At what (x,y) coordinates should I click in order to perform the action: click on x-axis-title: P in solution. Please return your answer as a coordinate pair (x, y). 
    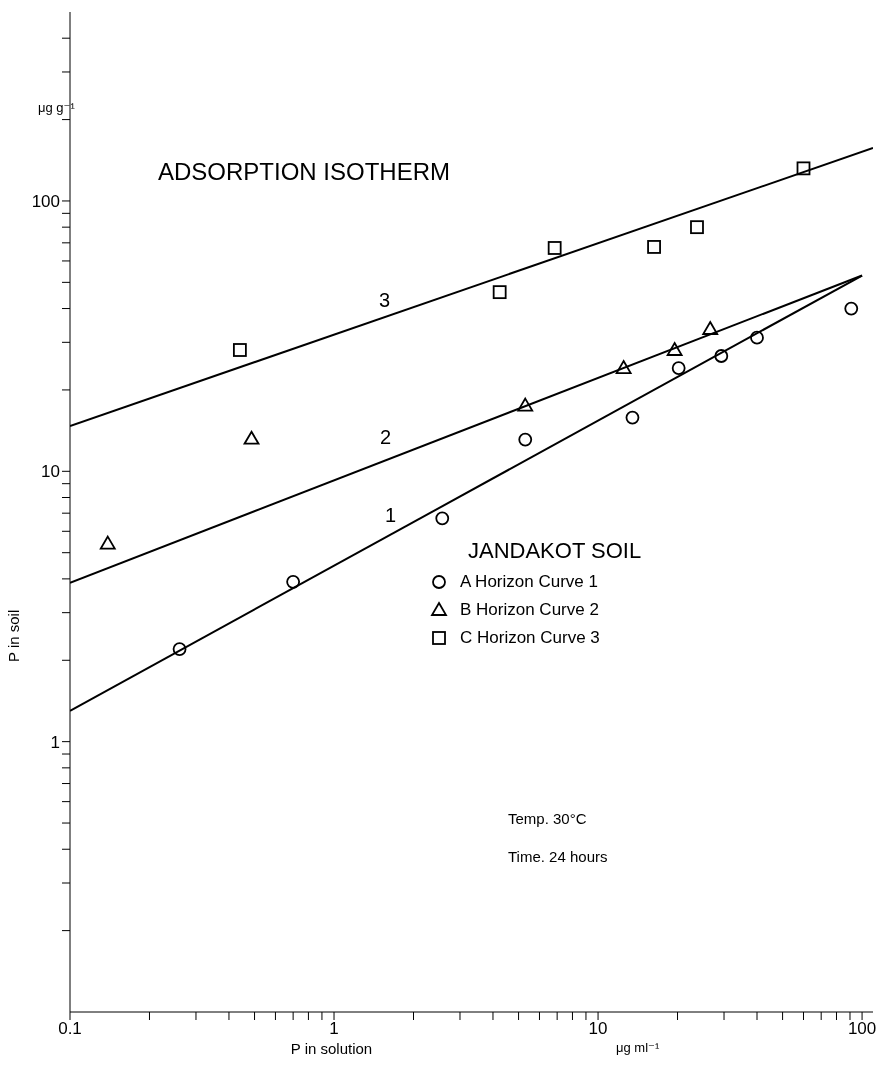
    Looking at the image, I should click on (331, 1048).